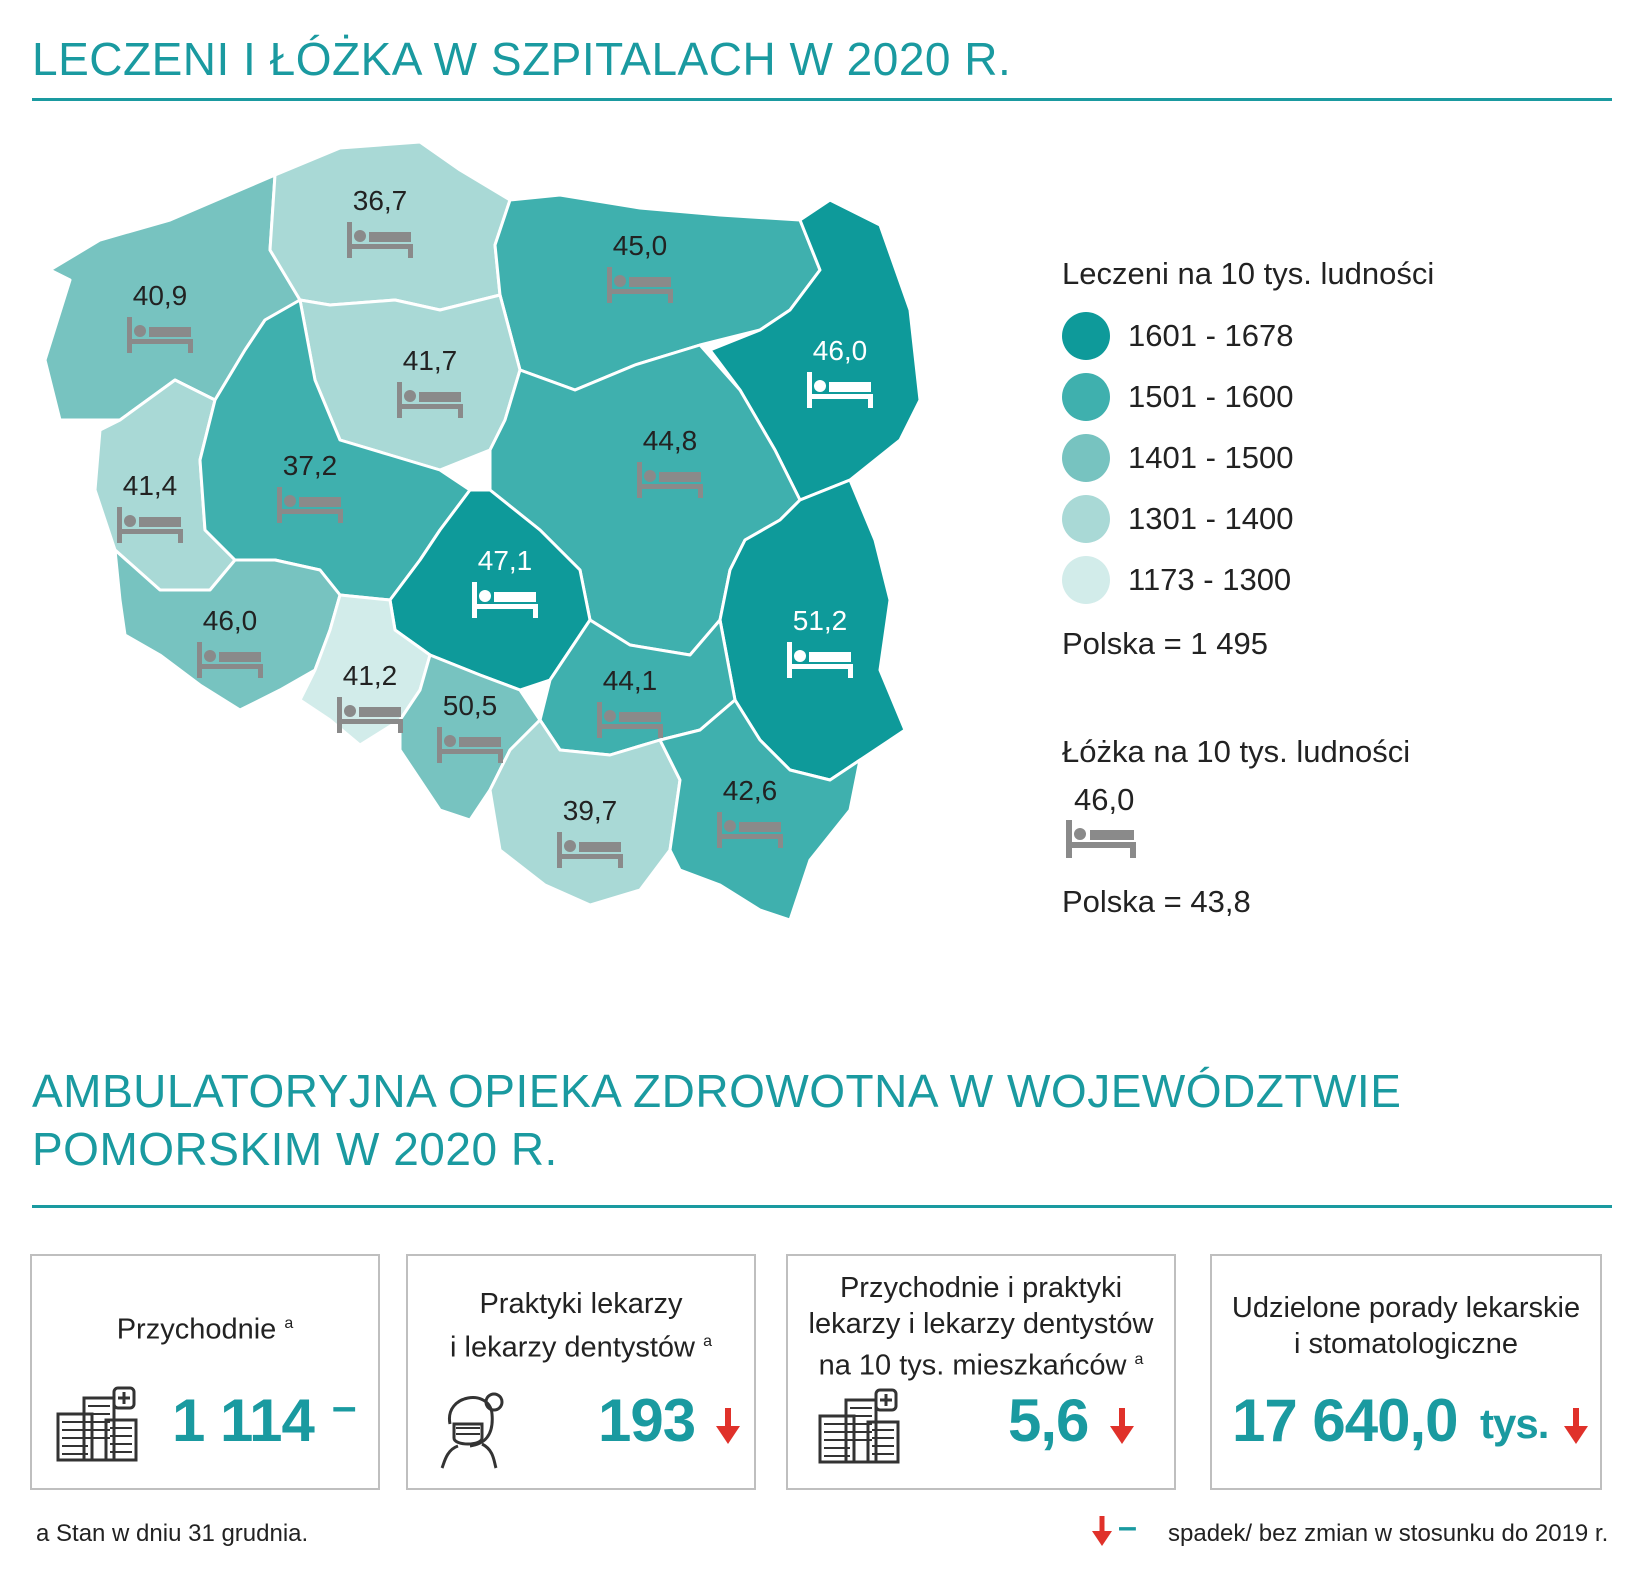  Describe the element at coordinates (590, 810) in the screenshot. I see `region-beds-value: 39,7` at that location.